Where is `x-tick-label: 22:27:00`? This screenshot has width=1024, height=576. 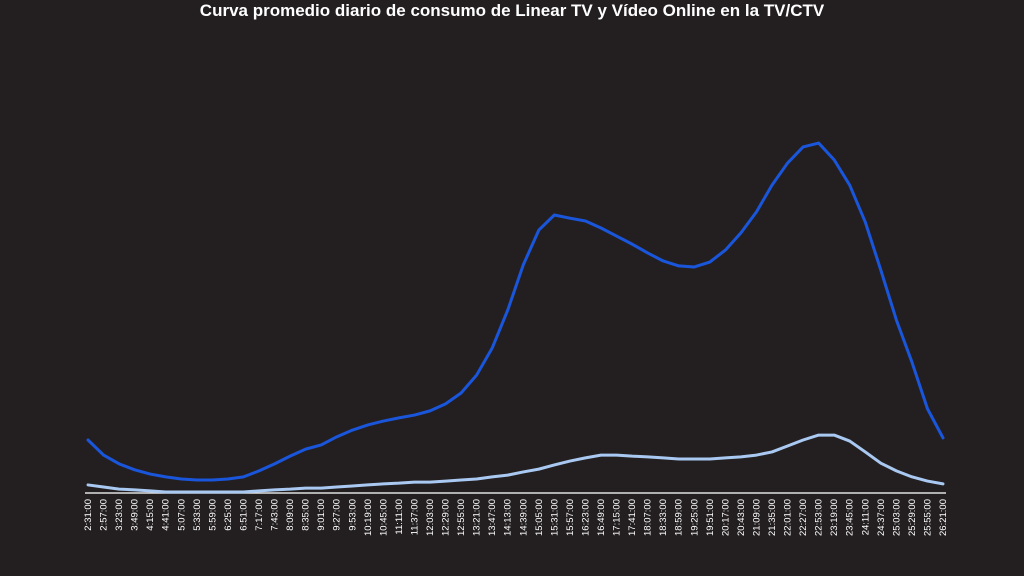
x-tick-label: 22:27:00 is located at coordinates (803, 517).